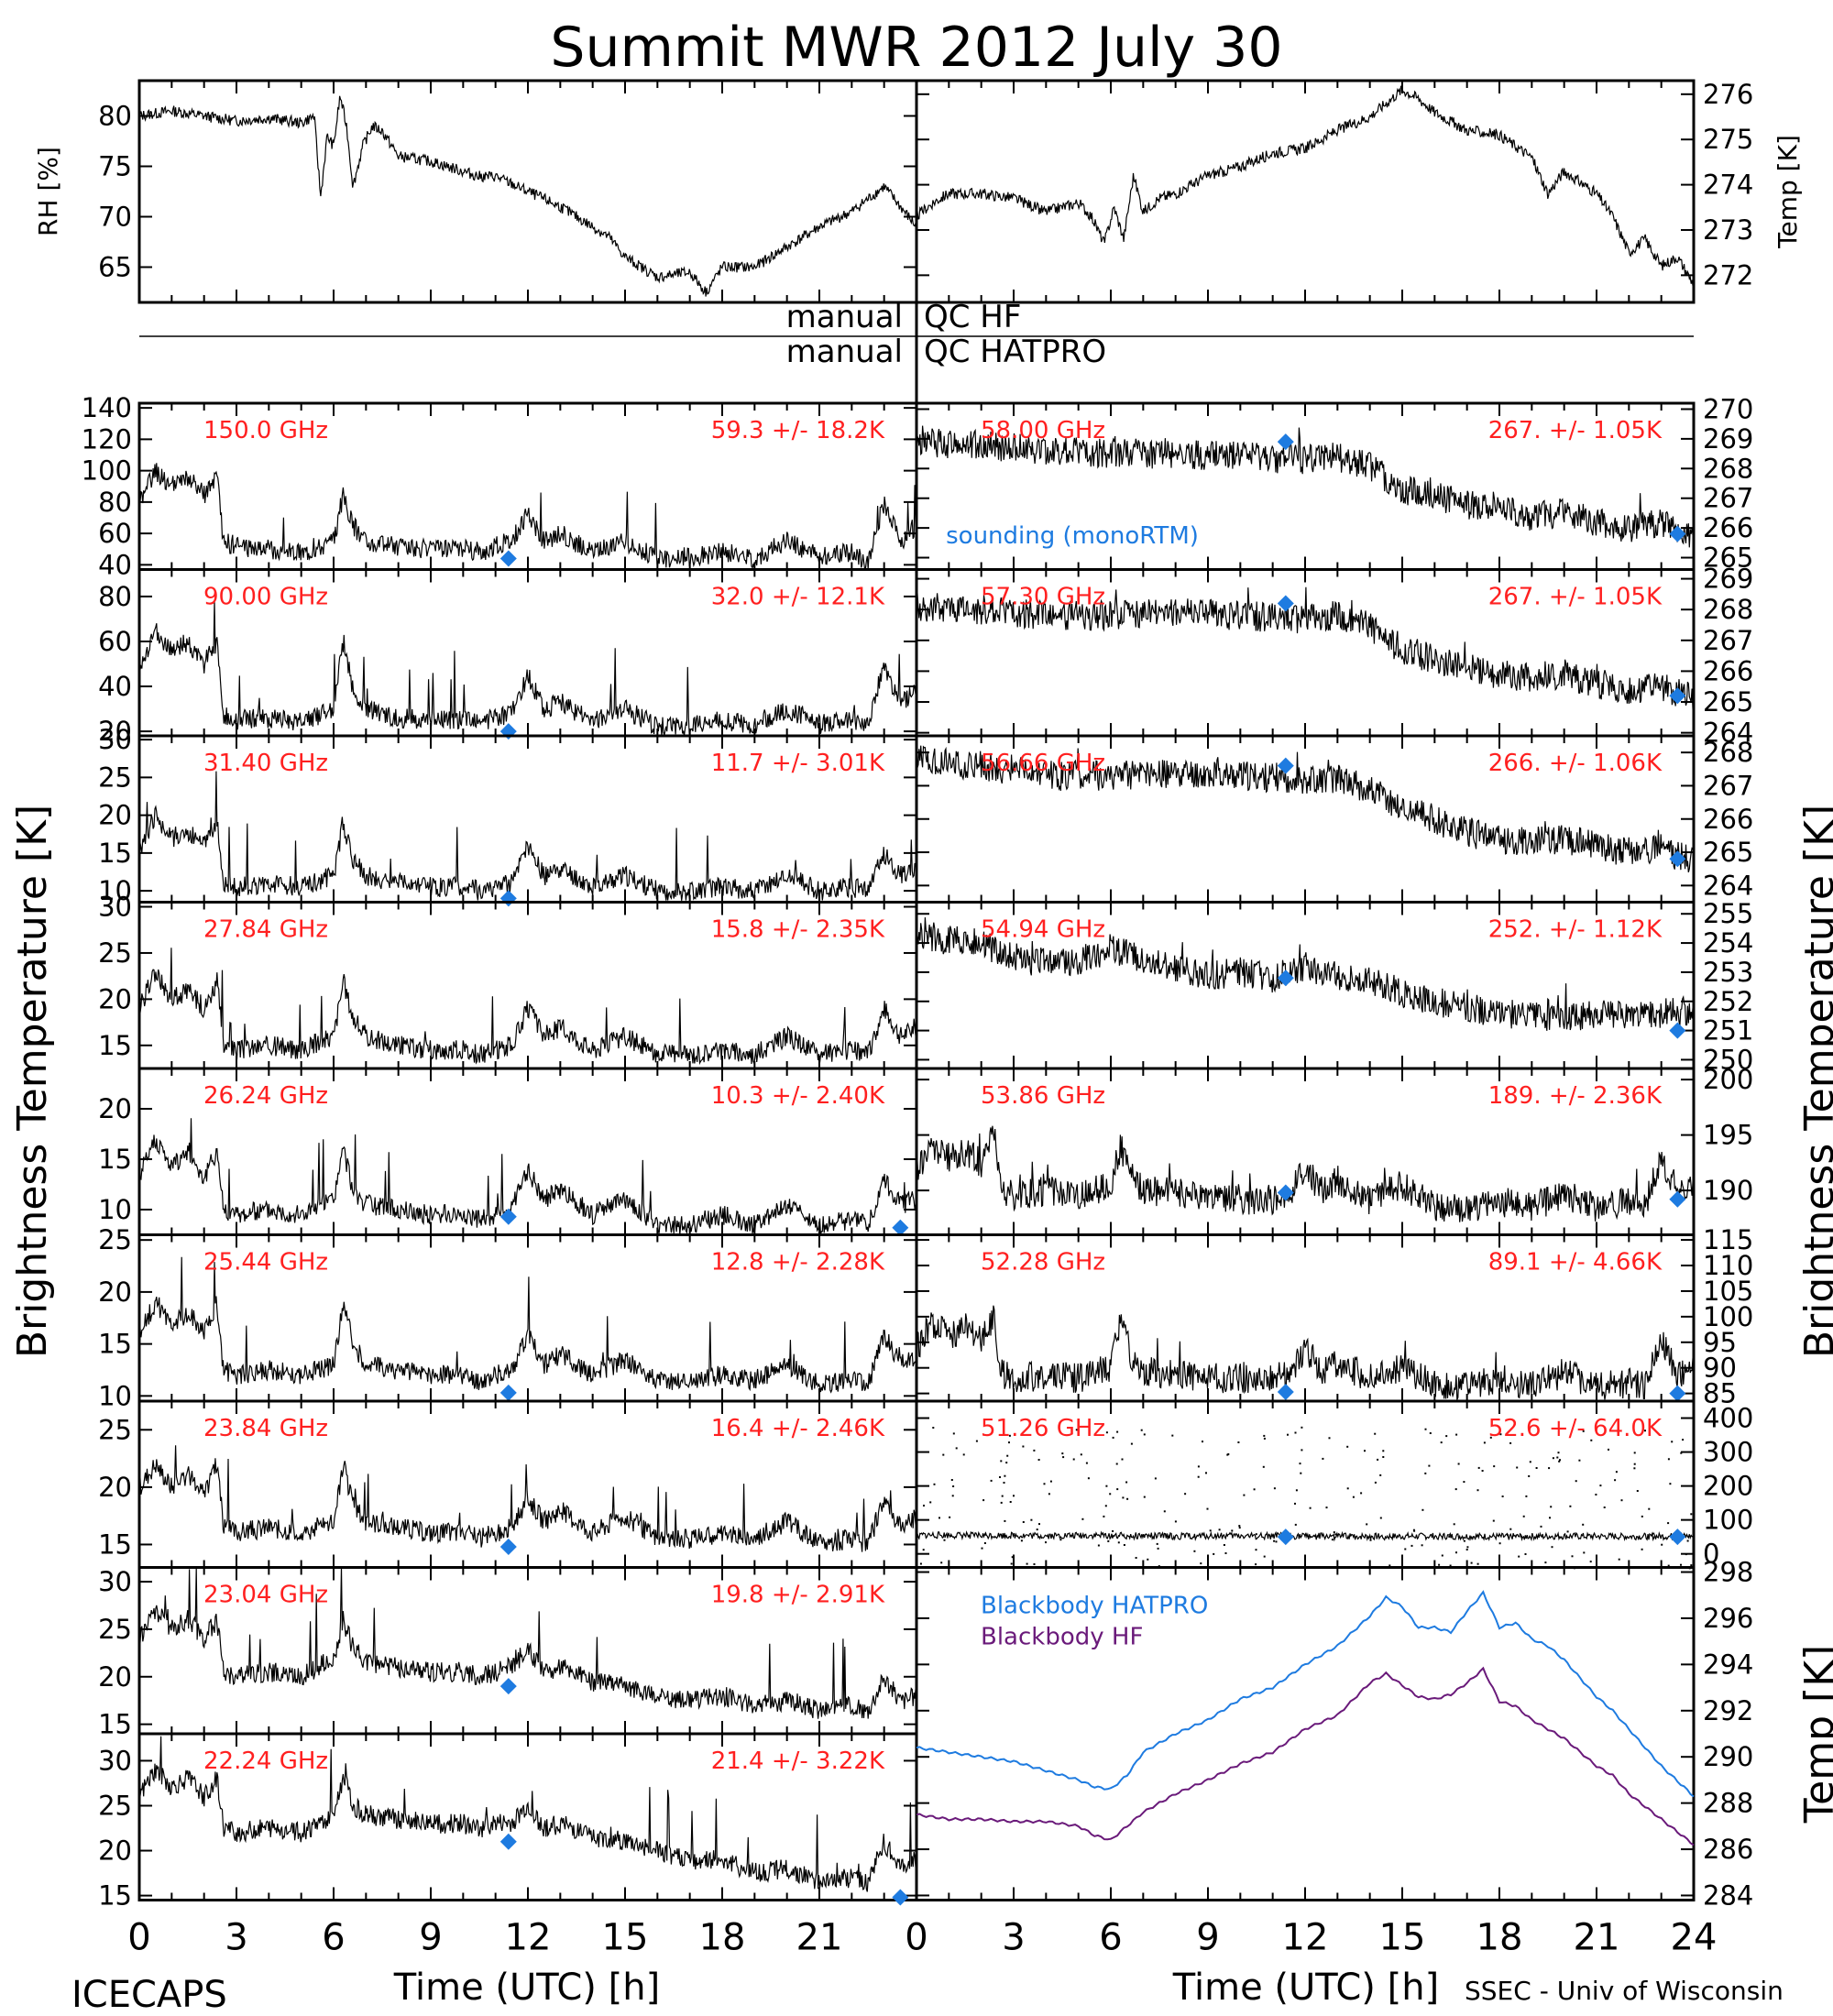 The image size is (1833, 2016). Describe the element at coordinates (526, 1988) in the screenshot. I see `x-axis-label-left: Time (UTC) [h]` at that location.